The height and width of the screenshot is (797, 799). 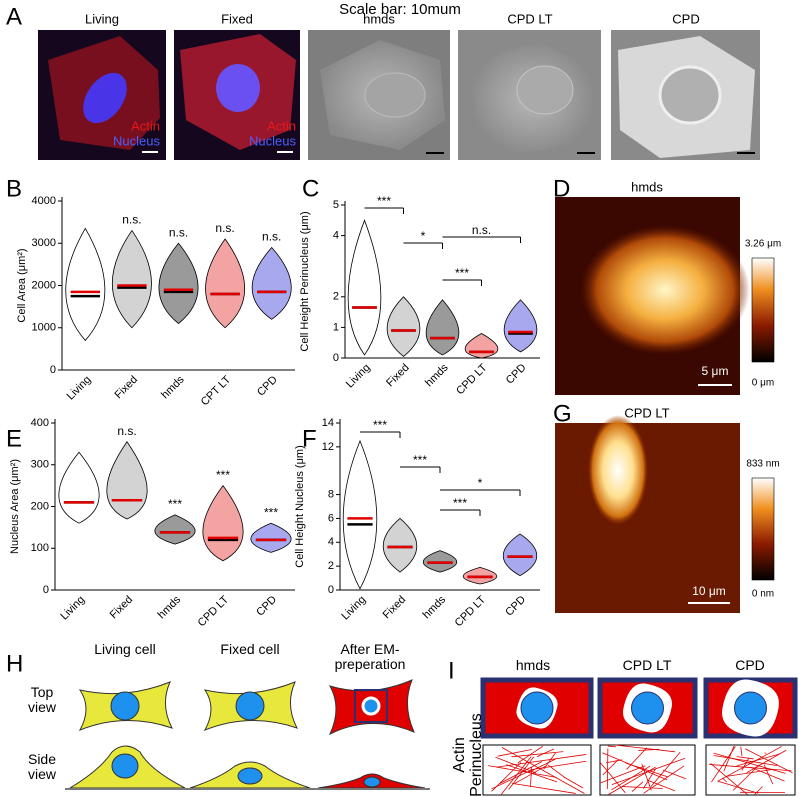 What do you see at coordinates (370, 656) in the screenshot?
I see `column-label: After EM-preperation` at bounding box center [370, 656].